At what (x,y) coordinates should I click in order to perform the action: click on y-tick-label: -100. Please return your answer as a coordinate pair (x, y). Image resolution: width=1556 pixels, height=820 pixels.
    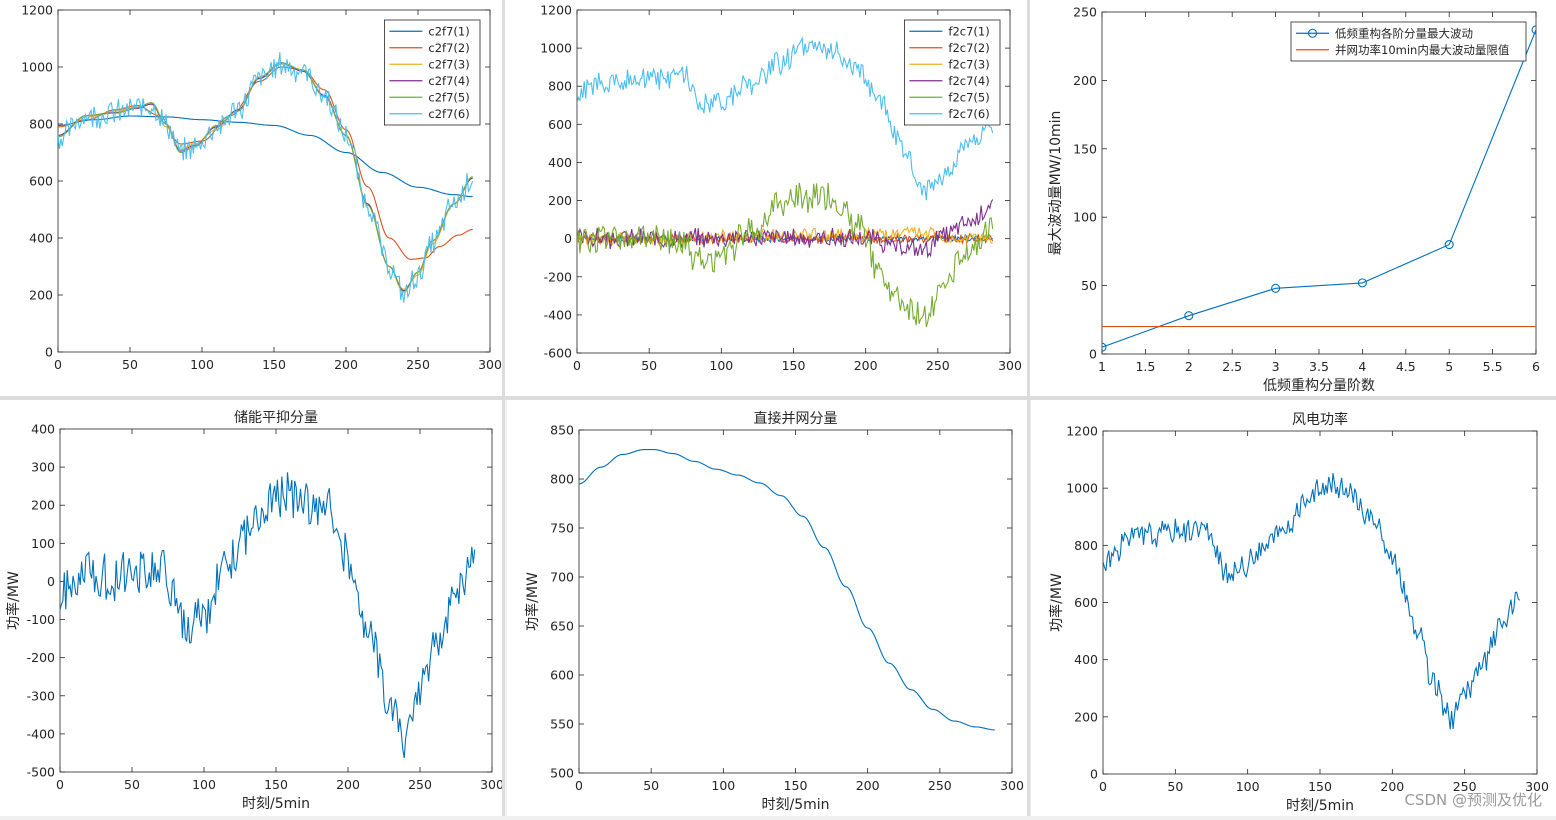
    Looking at the image, I should click on (41, 619).